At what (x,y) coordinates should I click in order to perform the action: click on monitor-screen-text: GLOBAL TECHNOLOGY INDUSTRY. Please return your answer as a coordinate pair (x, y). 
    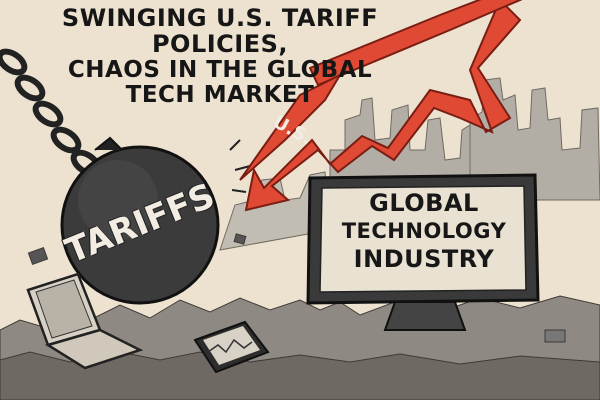
    Looking at the image, I should click on (424, 231).